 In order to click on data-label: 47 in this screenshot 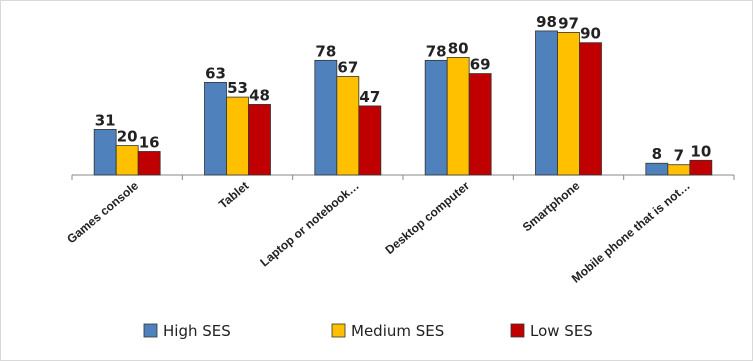, I will do `click(369, 97)`.